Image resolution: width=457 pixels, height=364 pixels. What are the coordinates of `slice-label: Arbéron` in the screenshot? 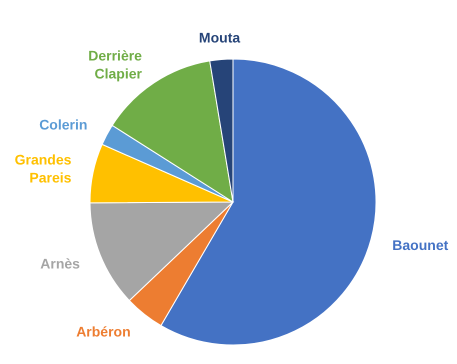 It's located at (103, 331).